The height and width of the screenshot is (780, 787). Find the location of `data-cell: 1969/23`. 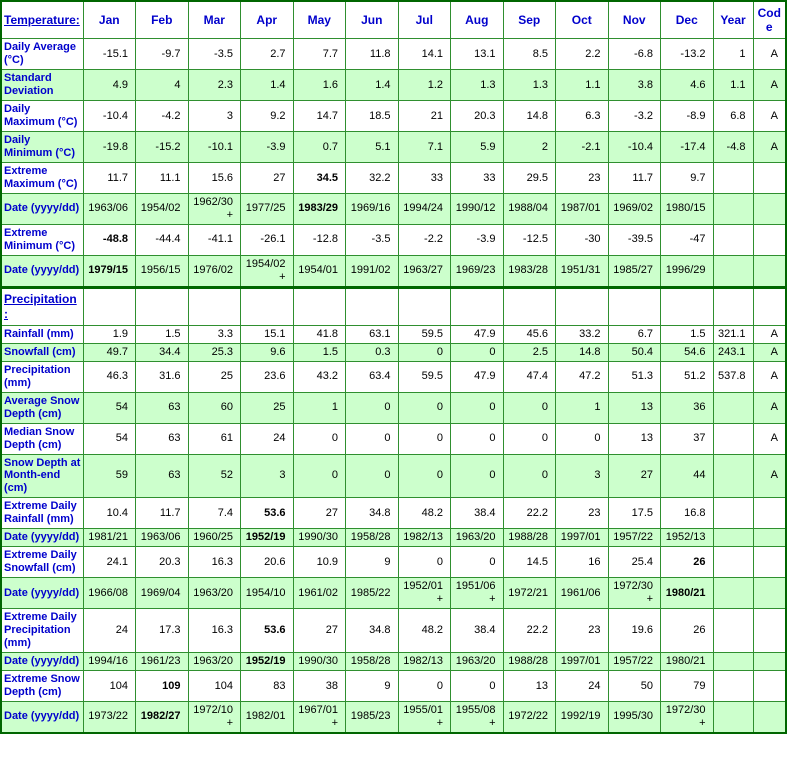

data-cell: 1969/23 is located at coordinates (477, 271).